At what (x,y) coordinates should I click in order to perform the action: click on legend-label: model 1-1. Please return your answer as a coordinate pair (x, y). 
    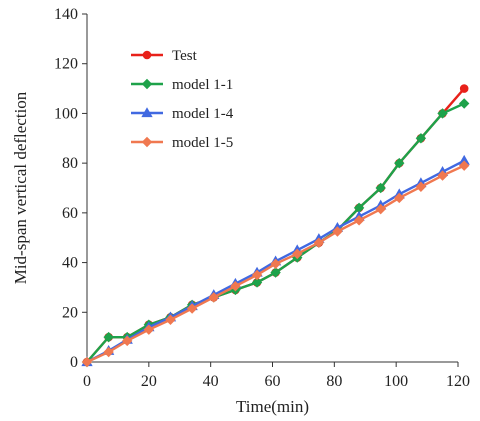
    Looking at the image, I should click on (202, 85).